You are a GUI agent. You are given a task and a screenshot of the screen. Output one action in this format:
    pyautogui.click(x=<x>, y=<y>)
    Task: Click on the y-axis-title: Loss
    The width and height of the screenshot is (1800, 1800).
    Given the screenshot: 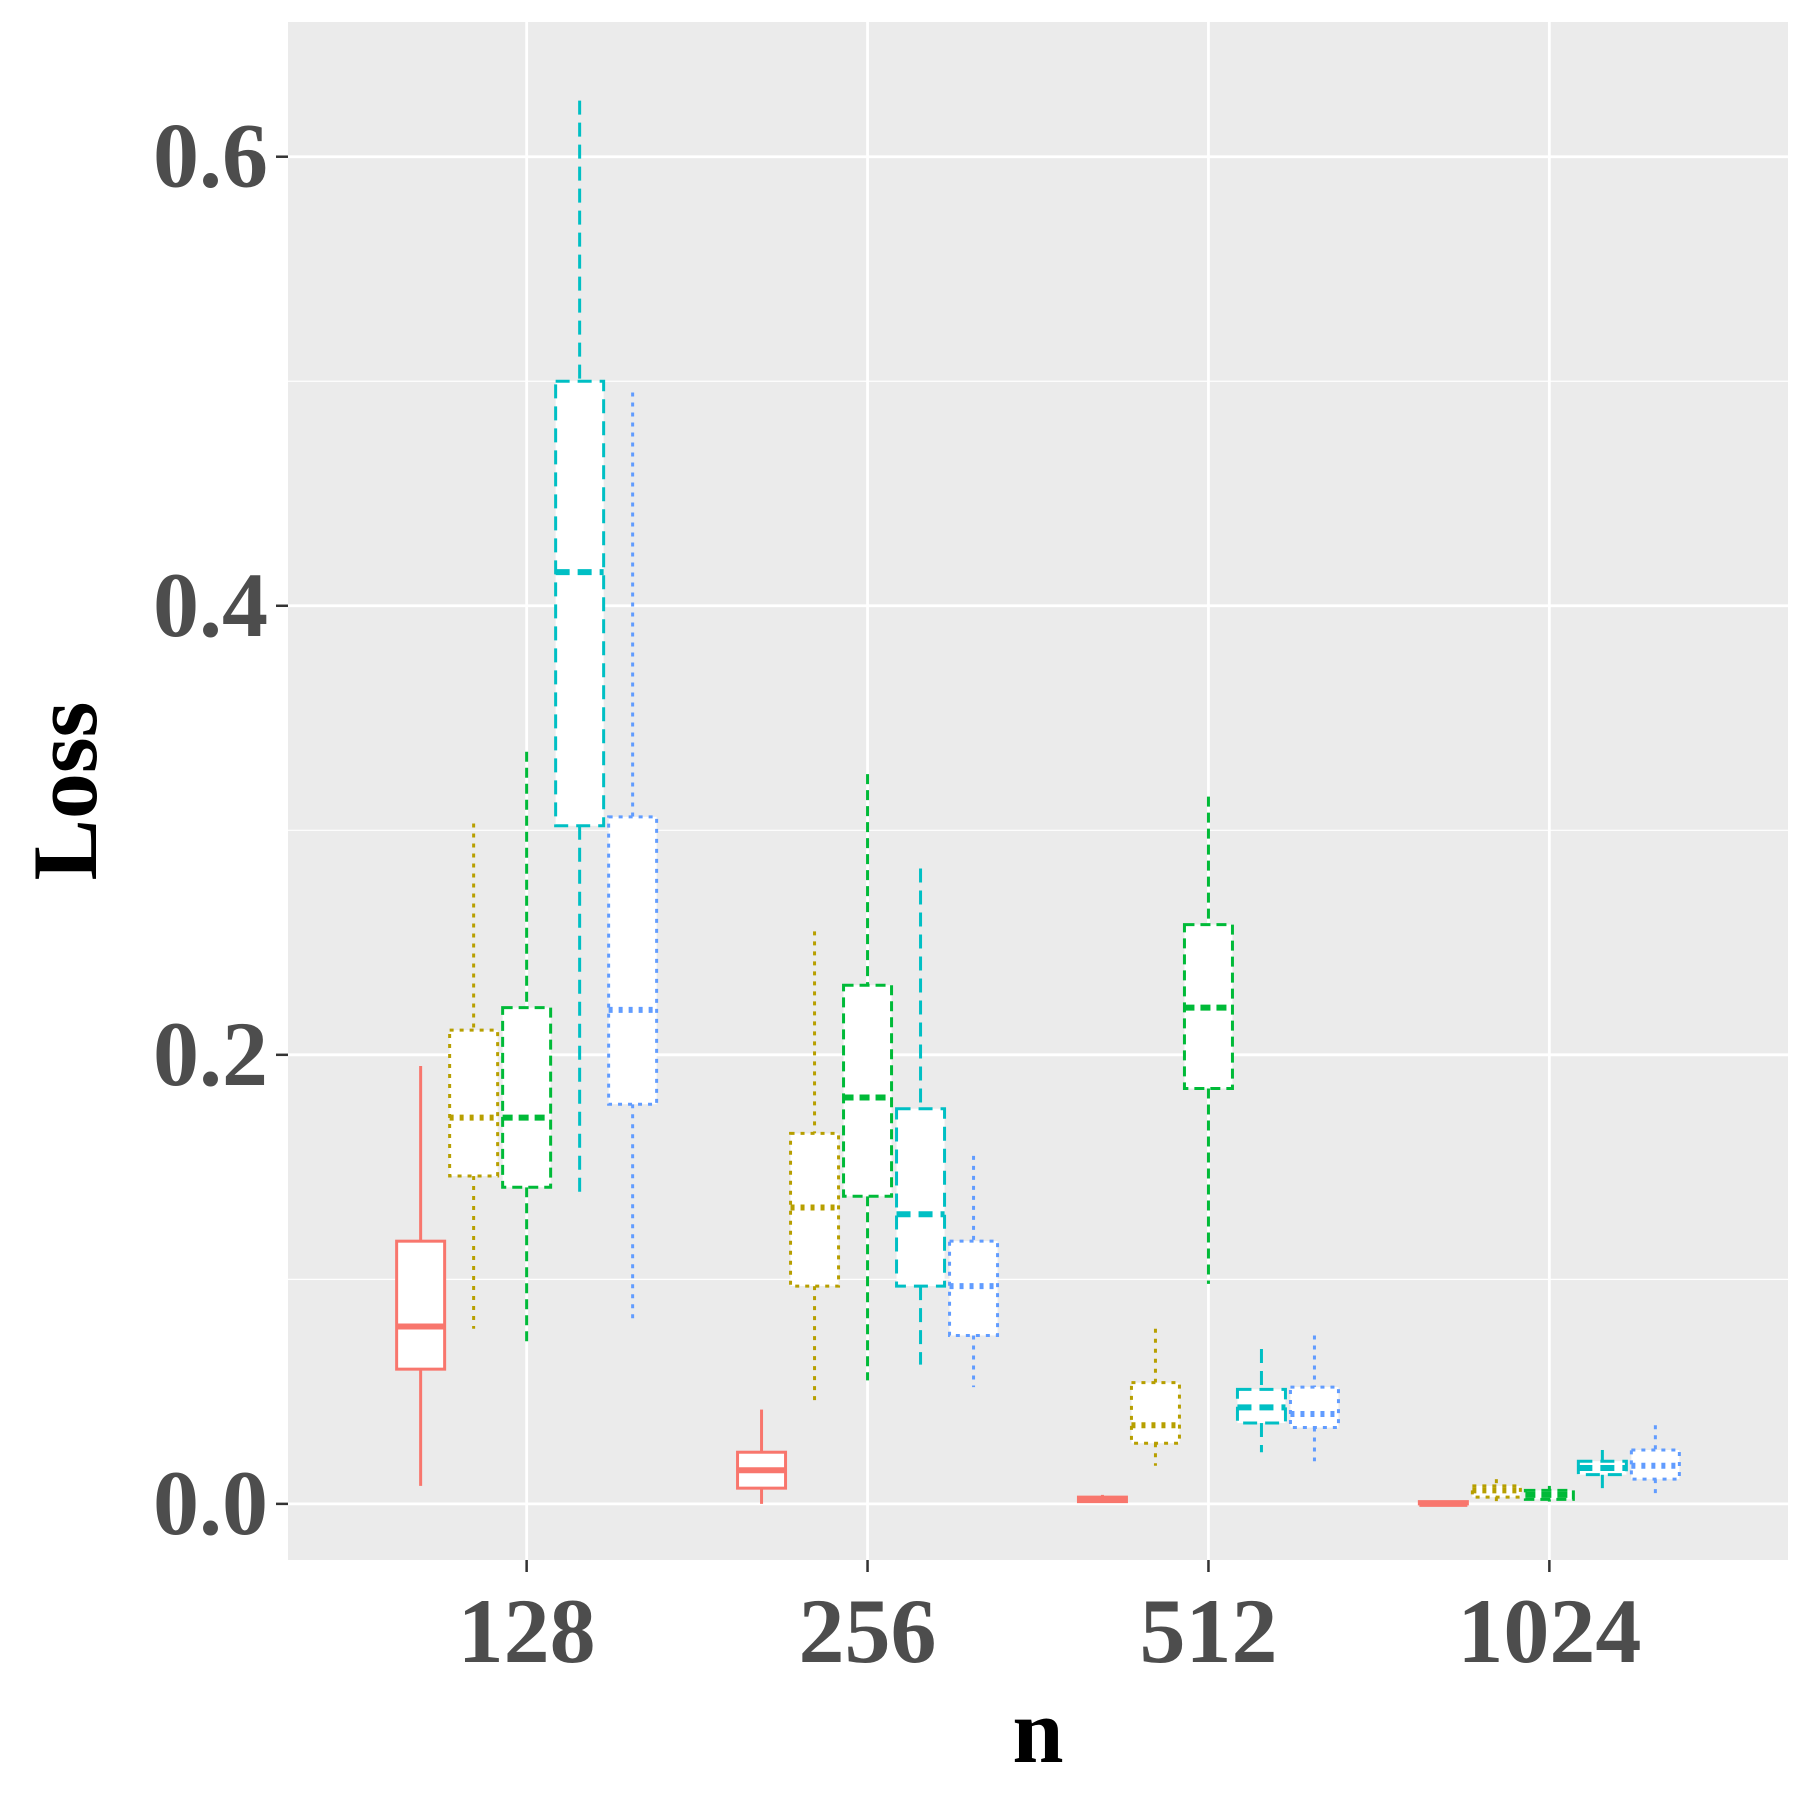 What is the action you would take?
    pyautogui.click(x=65, y=791)
    